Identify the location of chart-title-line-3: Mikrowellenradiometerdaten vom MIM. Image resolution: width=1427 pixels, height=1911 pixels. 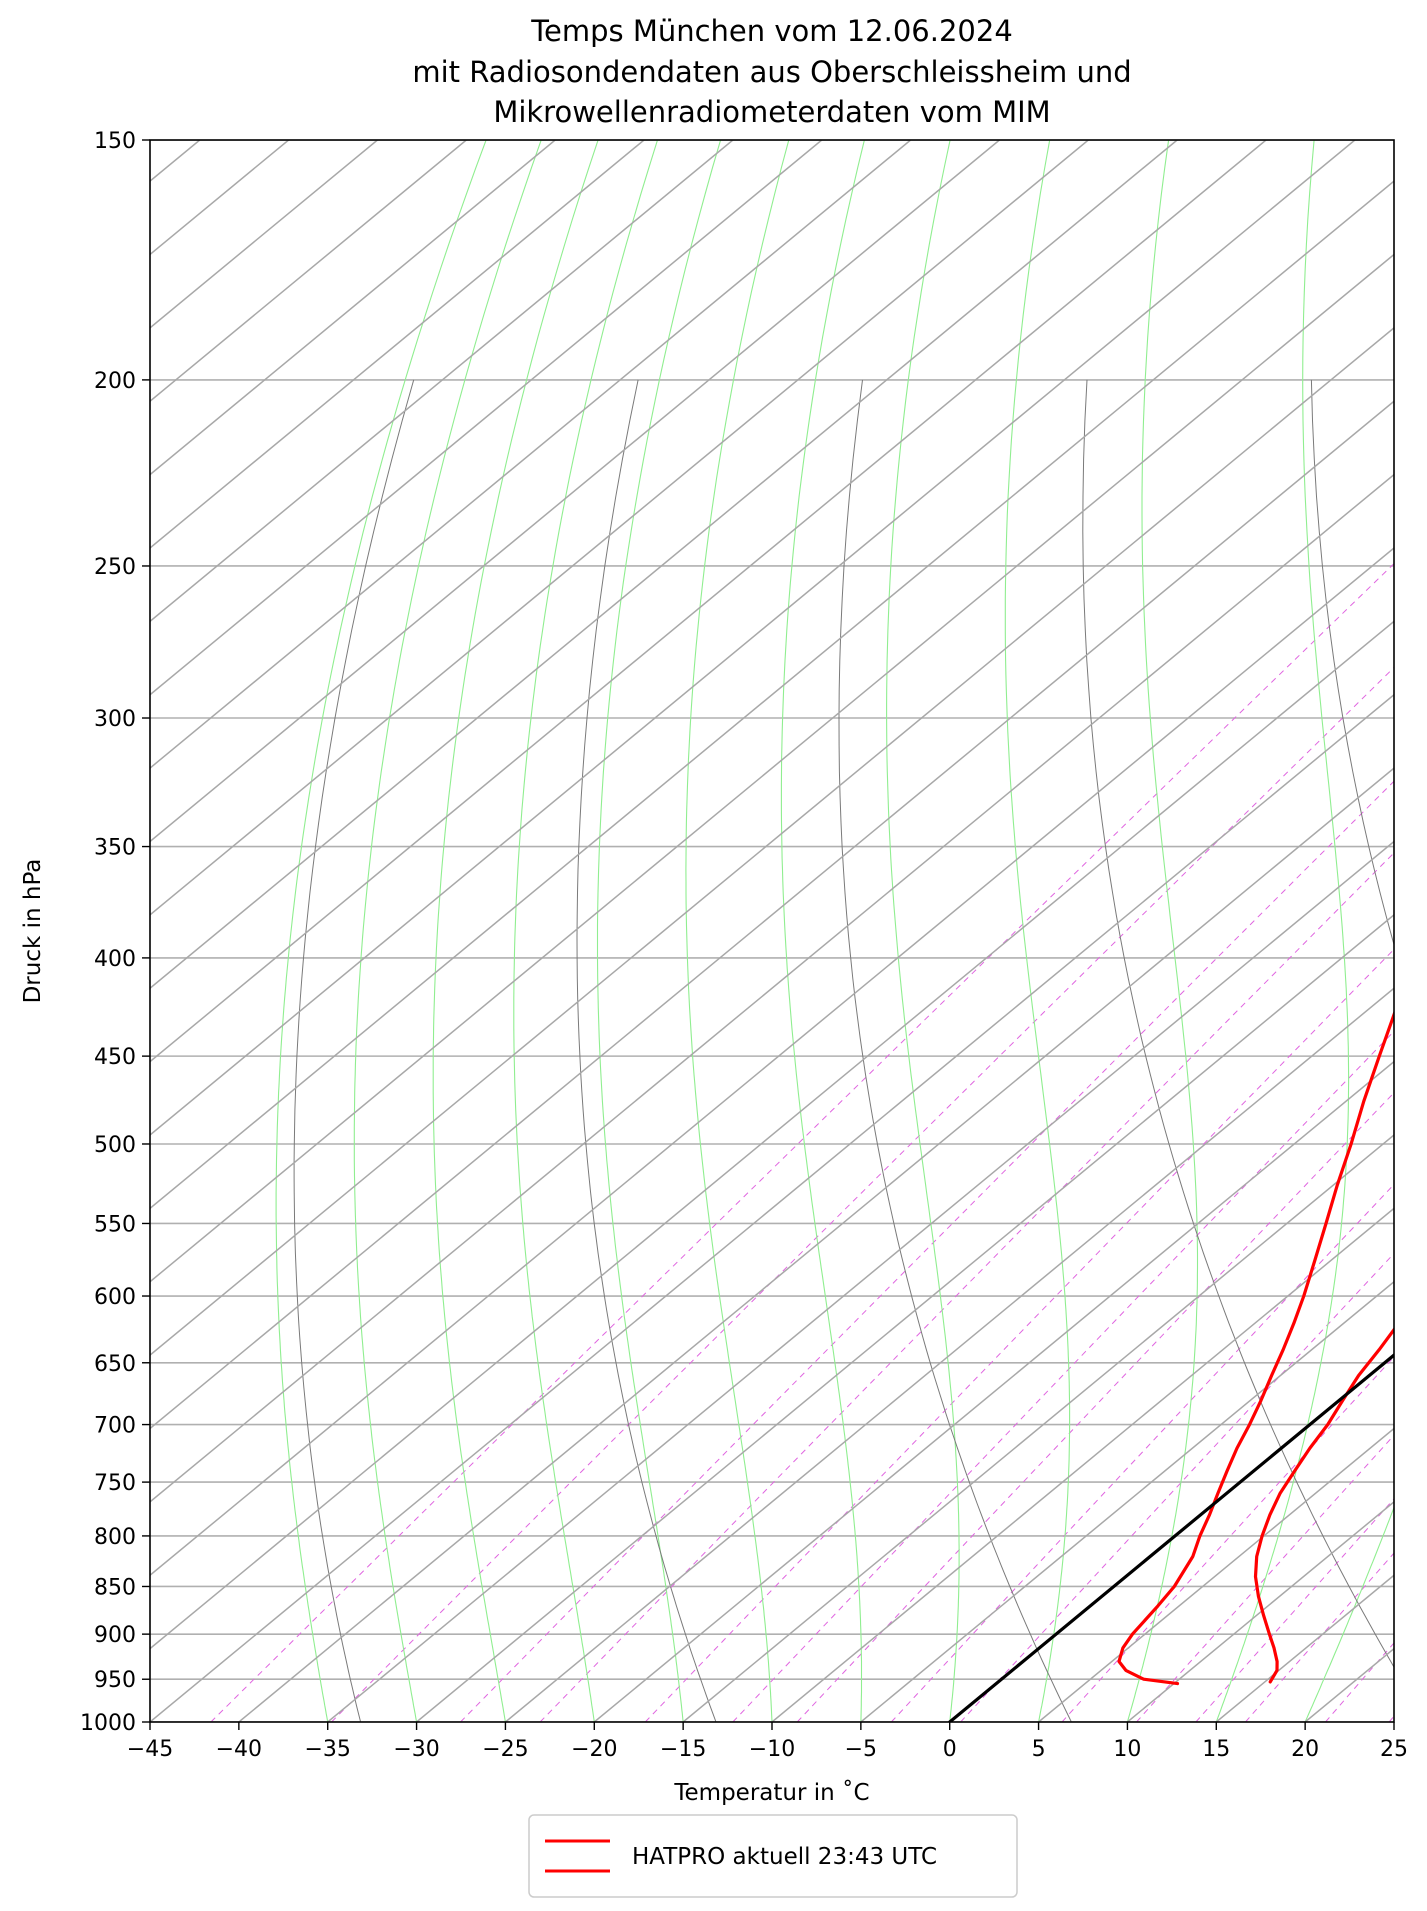
(771, 112).